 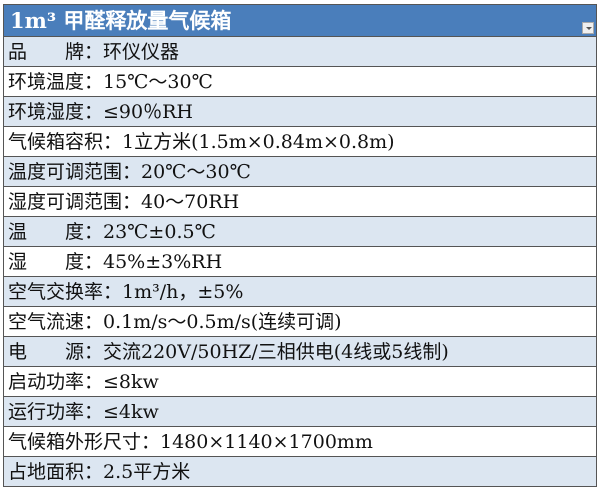 I want to click on table-row: 空气交换率：1m³/h，±5%, so click(x=300, y=292).